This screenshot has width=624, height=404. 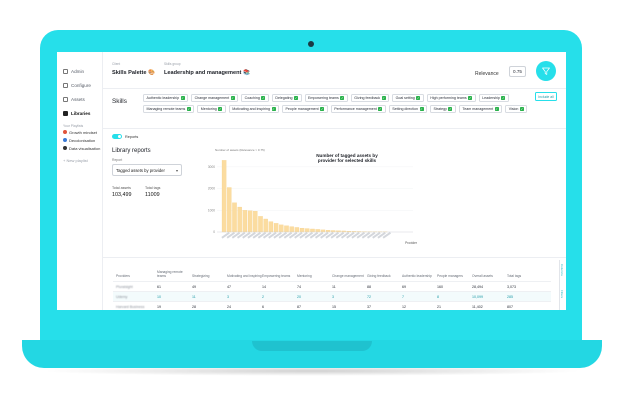 What do you see at coordinates (194, 286) in the screenshot?
I see `table-cell: 49` at bounding box center [194, 286].